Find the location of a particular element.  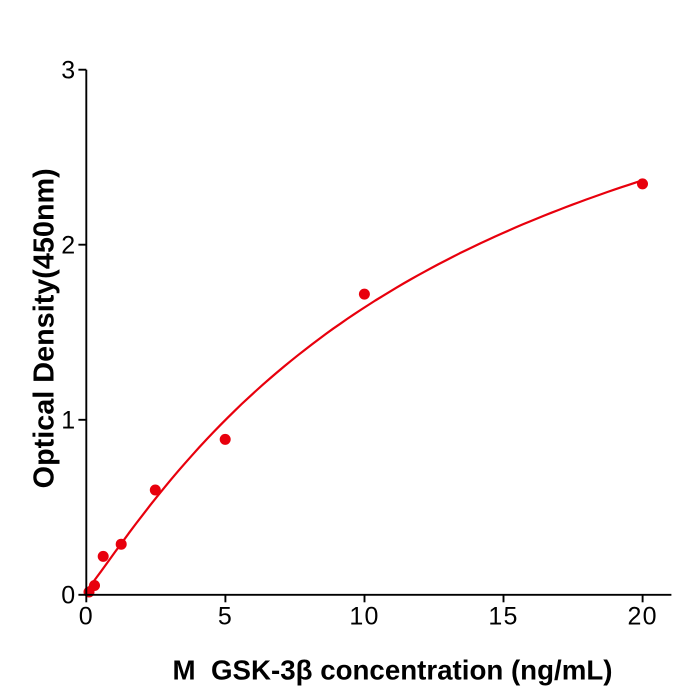

svg-text: 3 is located at coordinates (68, 70).